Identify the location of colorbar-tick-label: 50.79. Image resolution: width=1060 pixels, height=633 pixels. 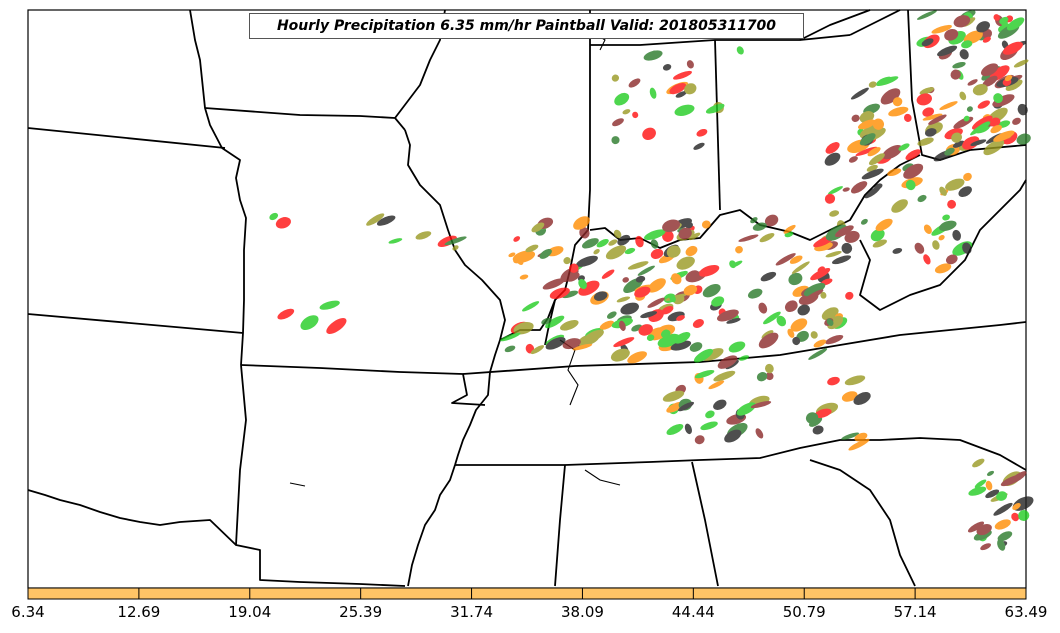
(804, 612).